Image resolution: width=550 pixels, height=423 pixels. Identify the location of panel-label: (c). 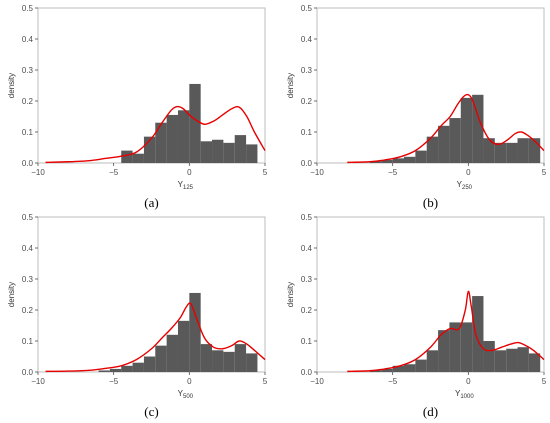
(151, 411).